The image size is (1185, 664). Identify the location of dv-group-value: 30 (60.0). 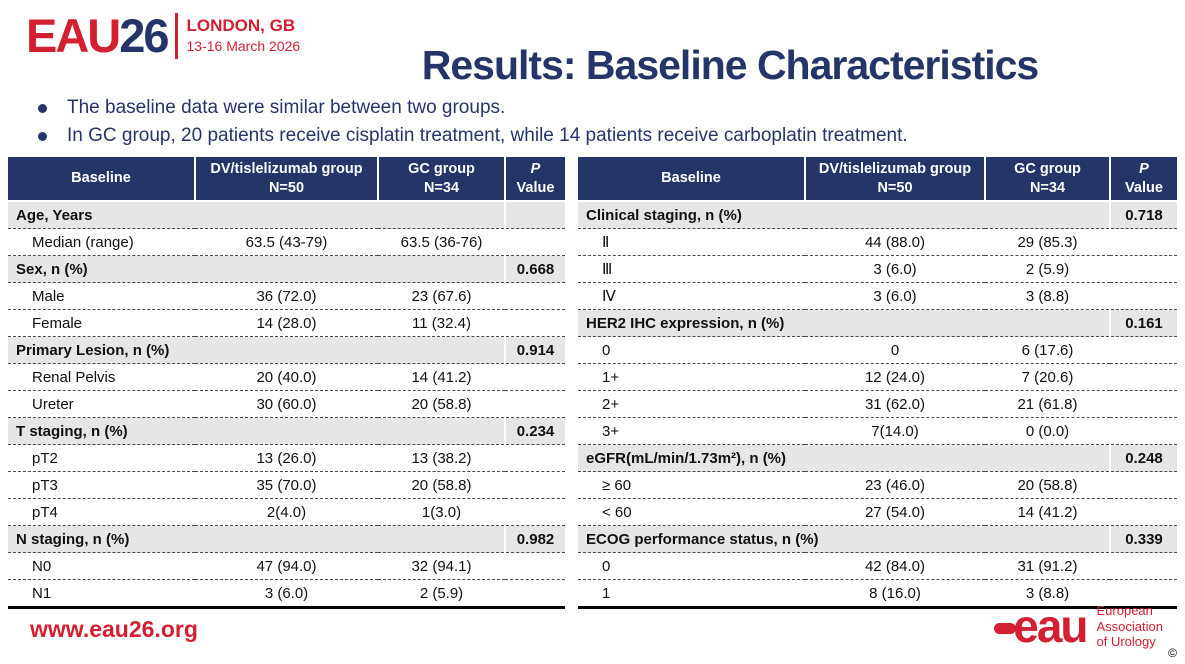
(286, 404).